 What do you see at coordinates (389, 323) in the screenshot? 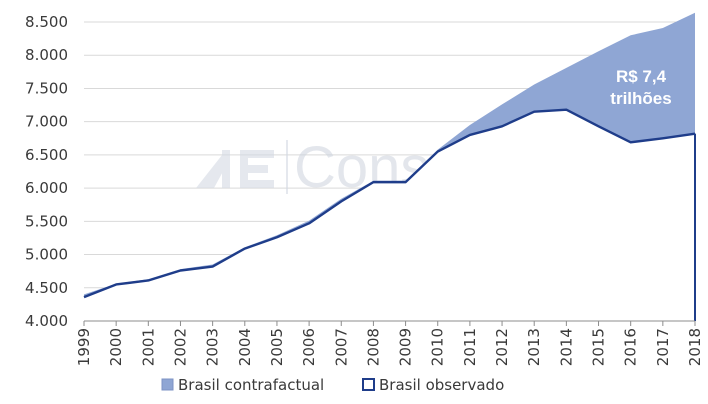
I see `x-axis-ticks` at bounding box center [389, 323].